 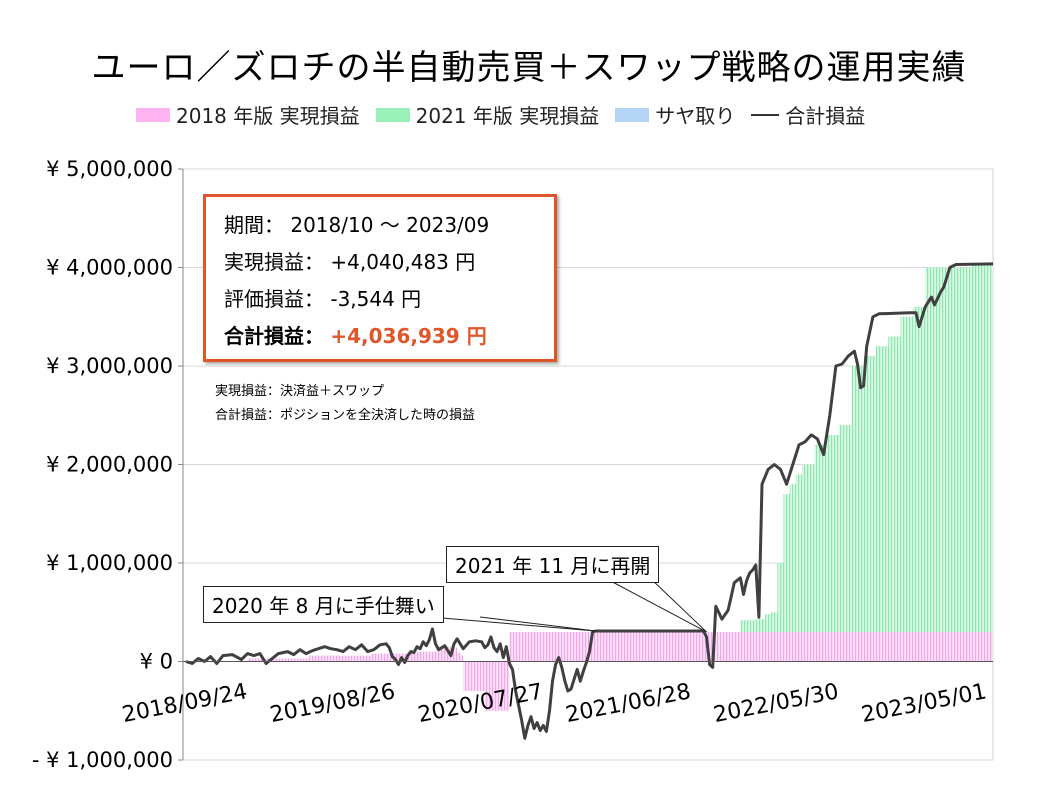 What do you see at coordinates (529, 68) in the screenshot?
I see `chart-title: ユーロ／ズロチの半自動売買＋スワップ戦略の運用実績` at bounding box center [529, 68].